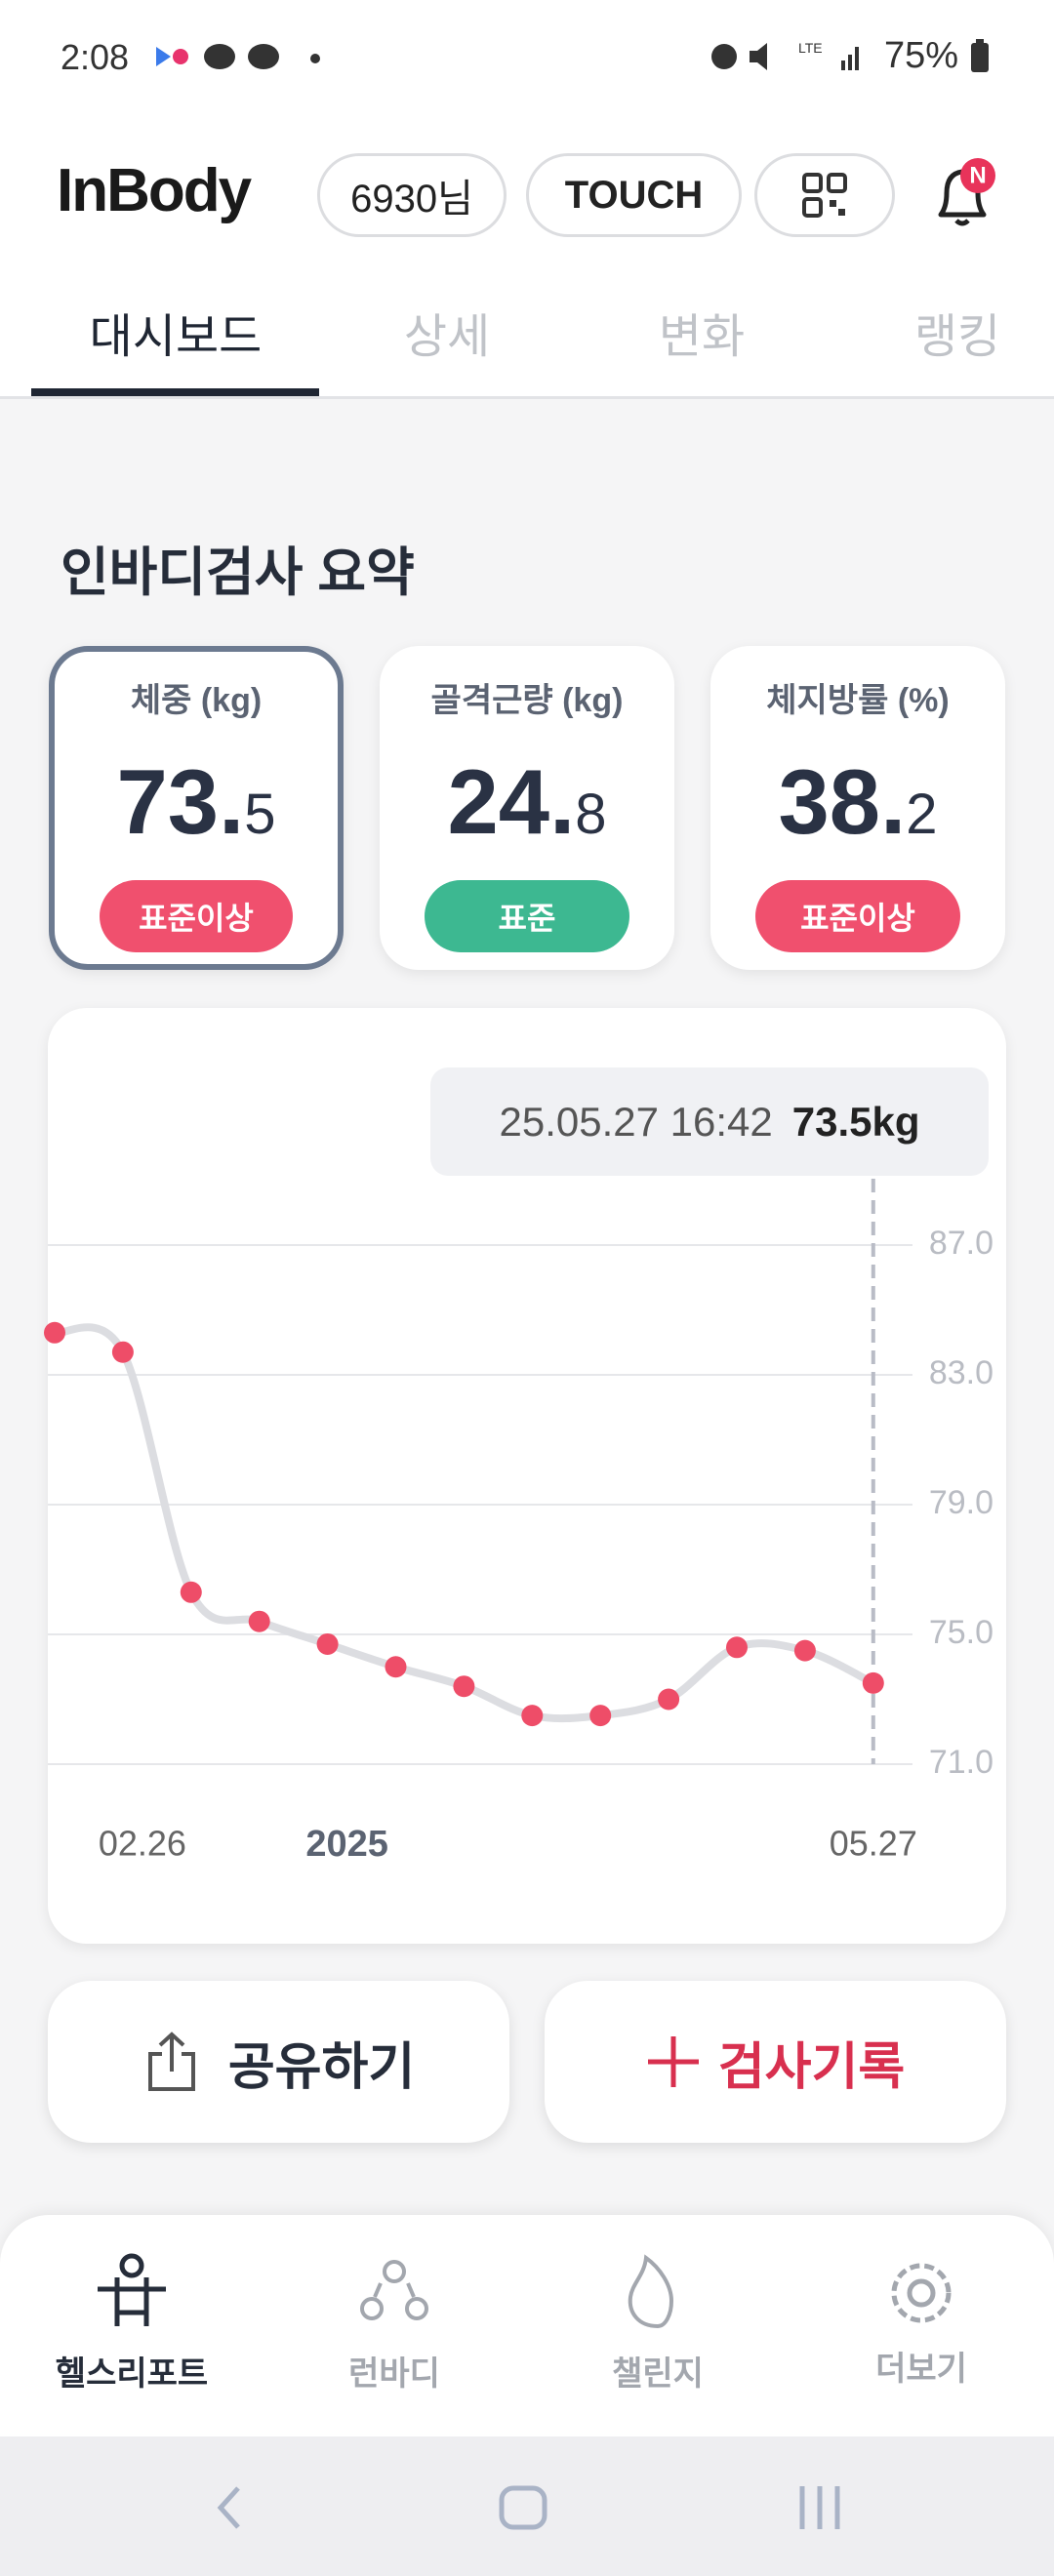 The image size is (1054, 2576). Describe the element at coordinates (957, 337) in the screenshot. I see `tab: 랭킹` at that location.